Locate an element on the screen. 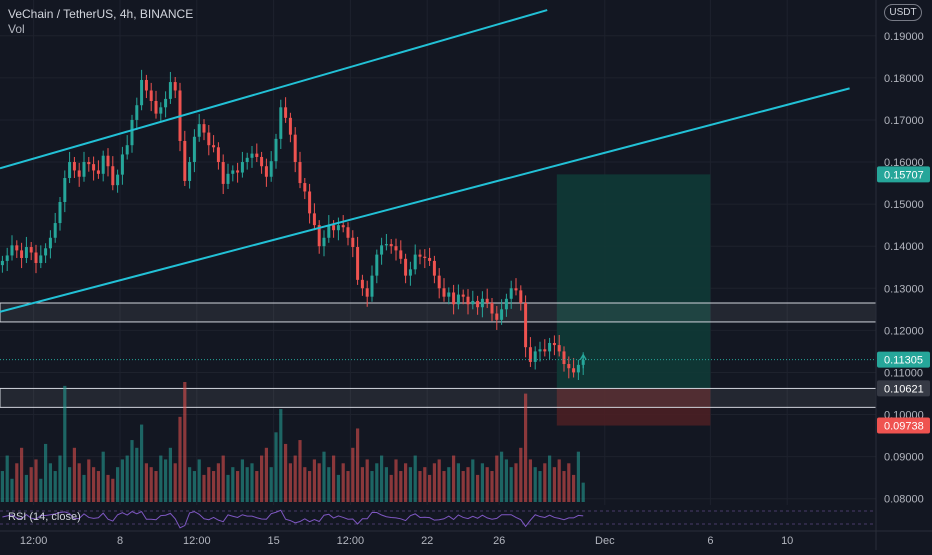 The width and height of the screenshot is (932, 555). rsi-line is located at coordinates (293, 519).